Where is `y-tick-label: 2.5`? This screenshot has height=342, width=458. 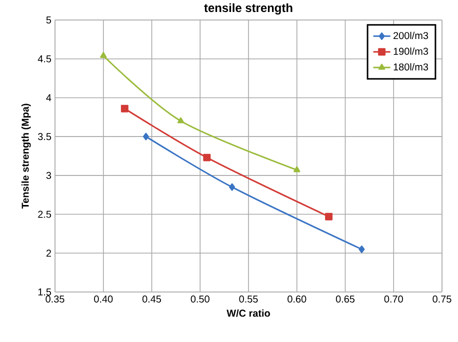
y-tick-label: 2.5 is located at coordinates (45, 214).